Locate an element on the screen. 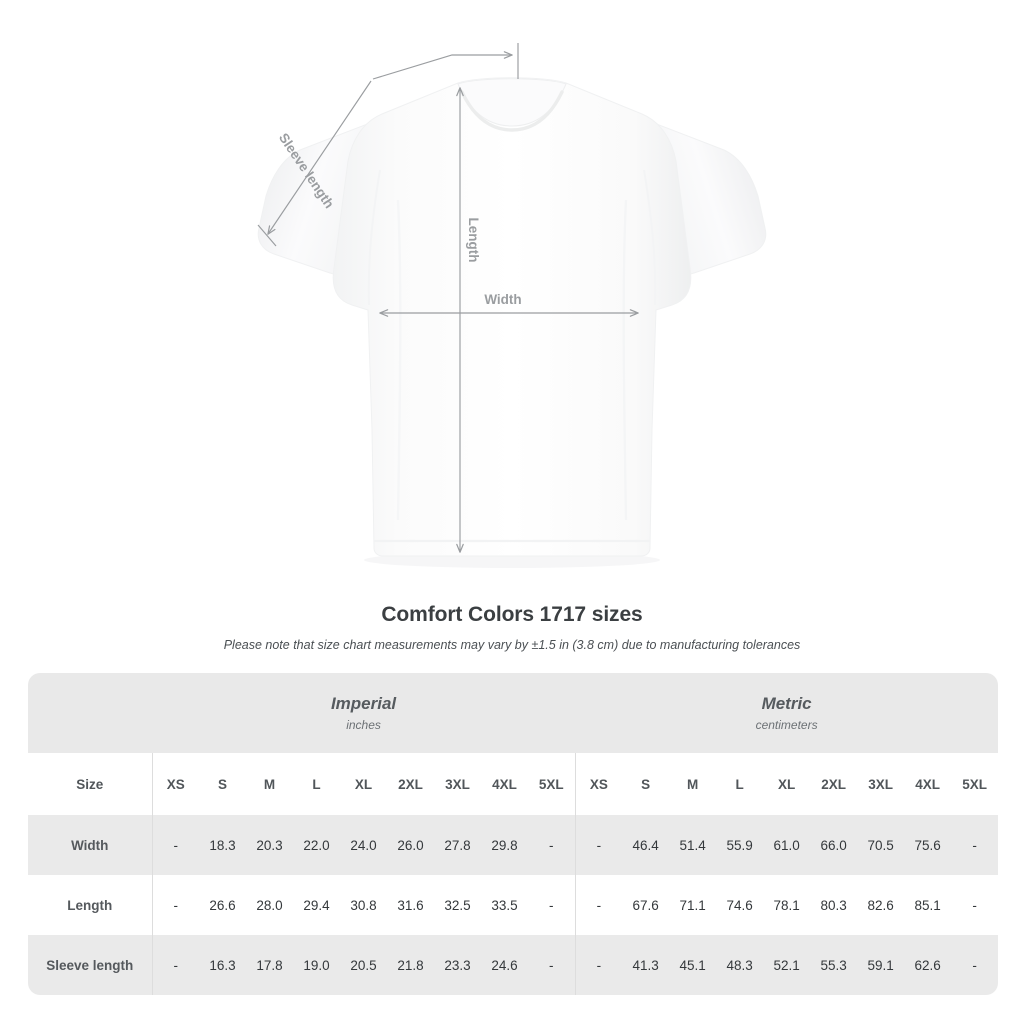 The width and height of the screenshot is (1024, 1024). row-label-length: Length is located at coordinates (90, 905).